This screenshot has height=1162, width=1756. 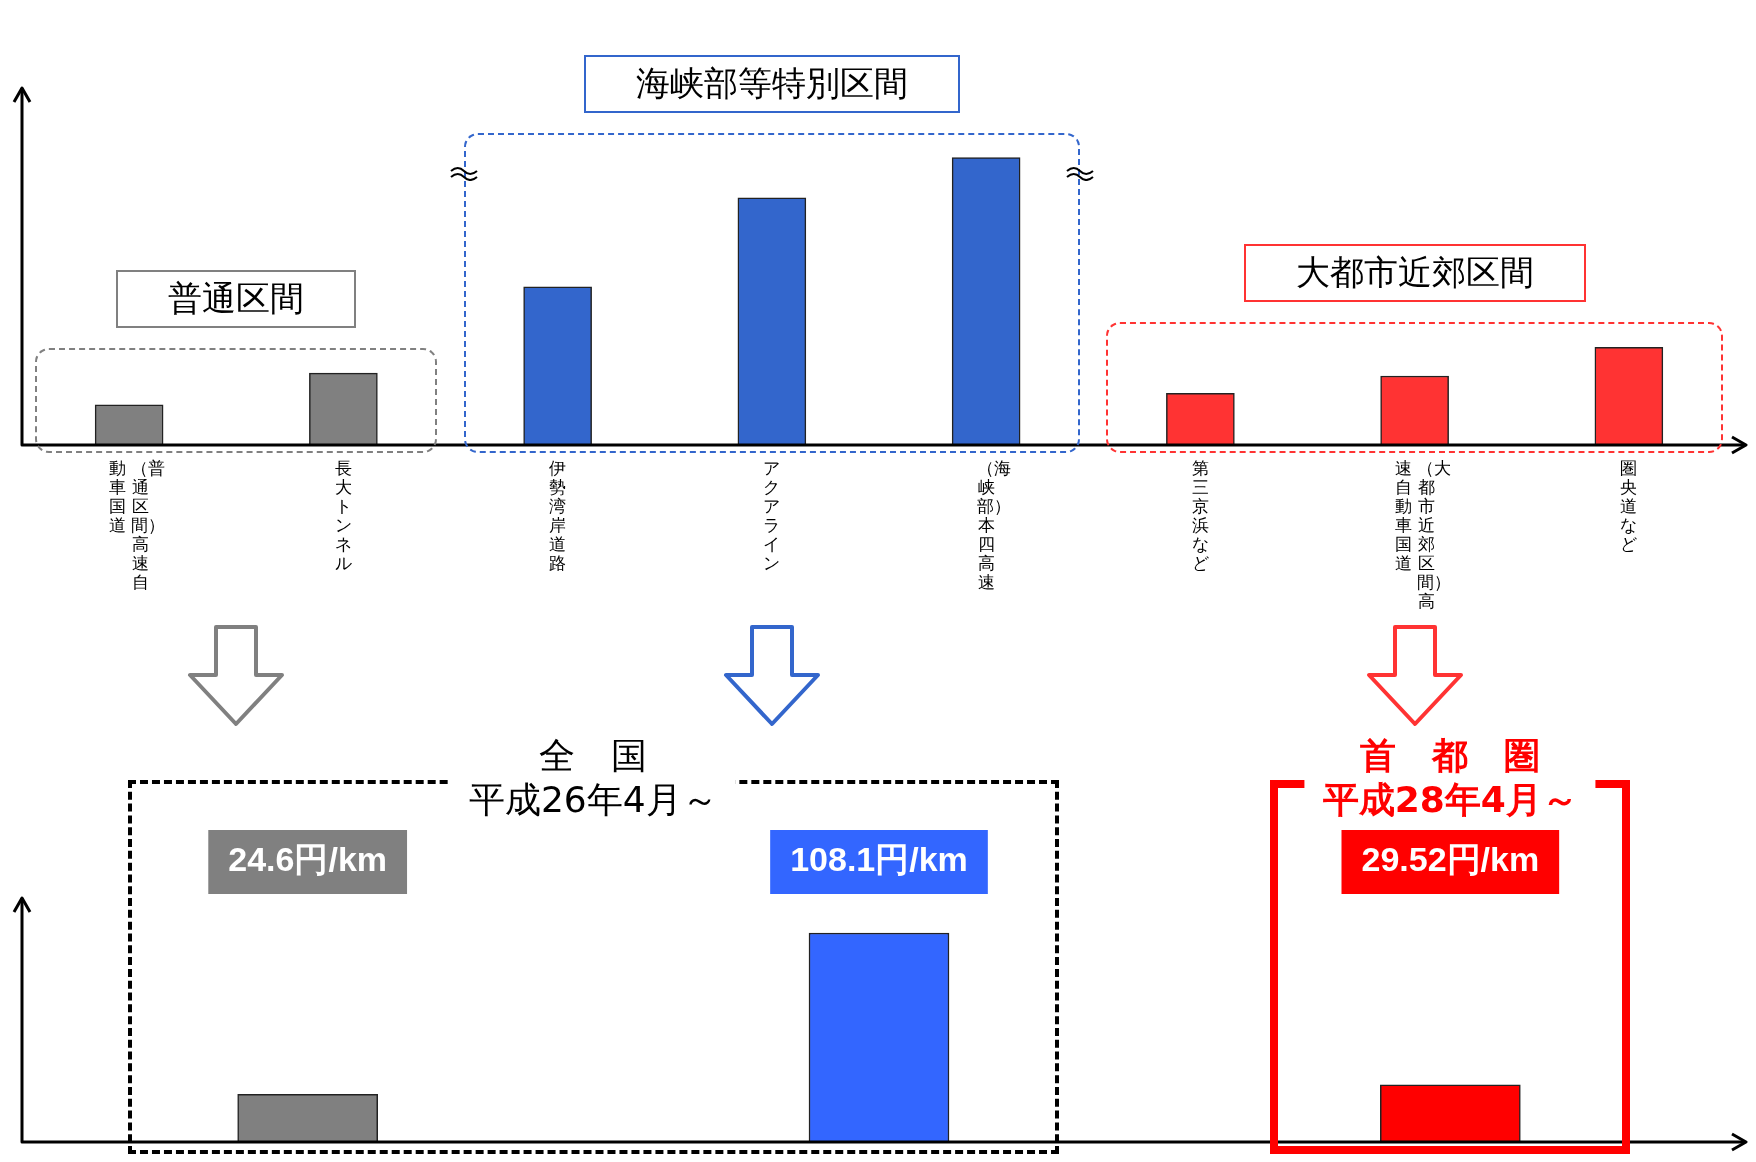 I want to click on x-tick-label: アクアライン, so click(x=772, y=515).